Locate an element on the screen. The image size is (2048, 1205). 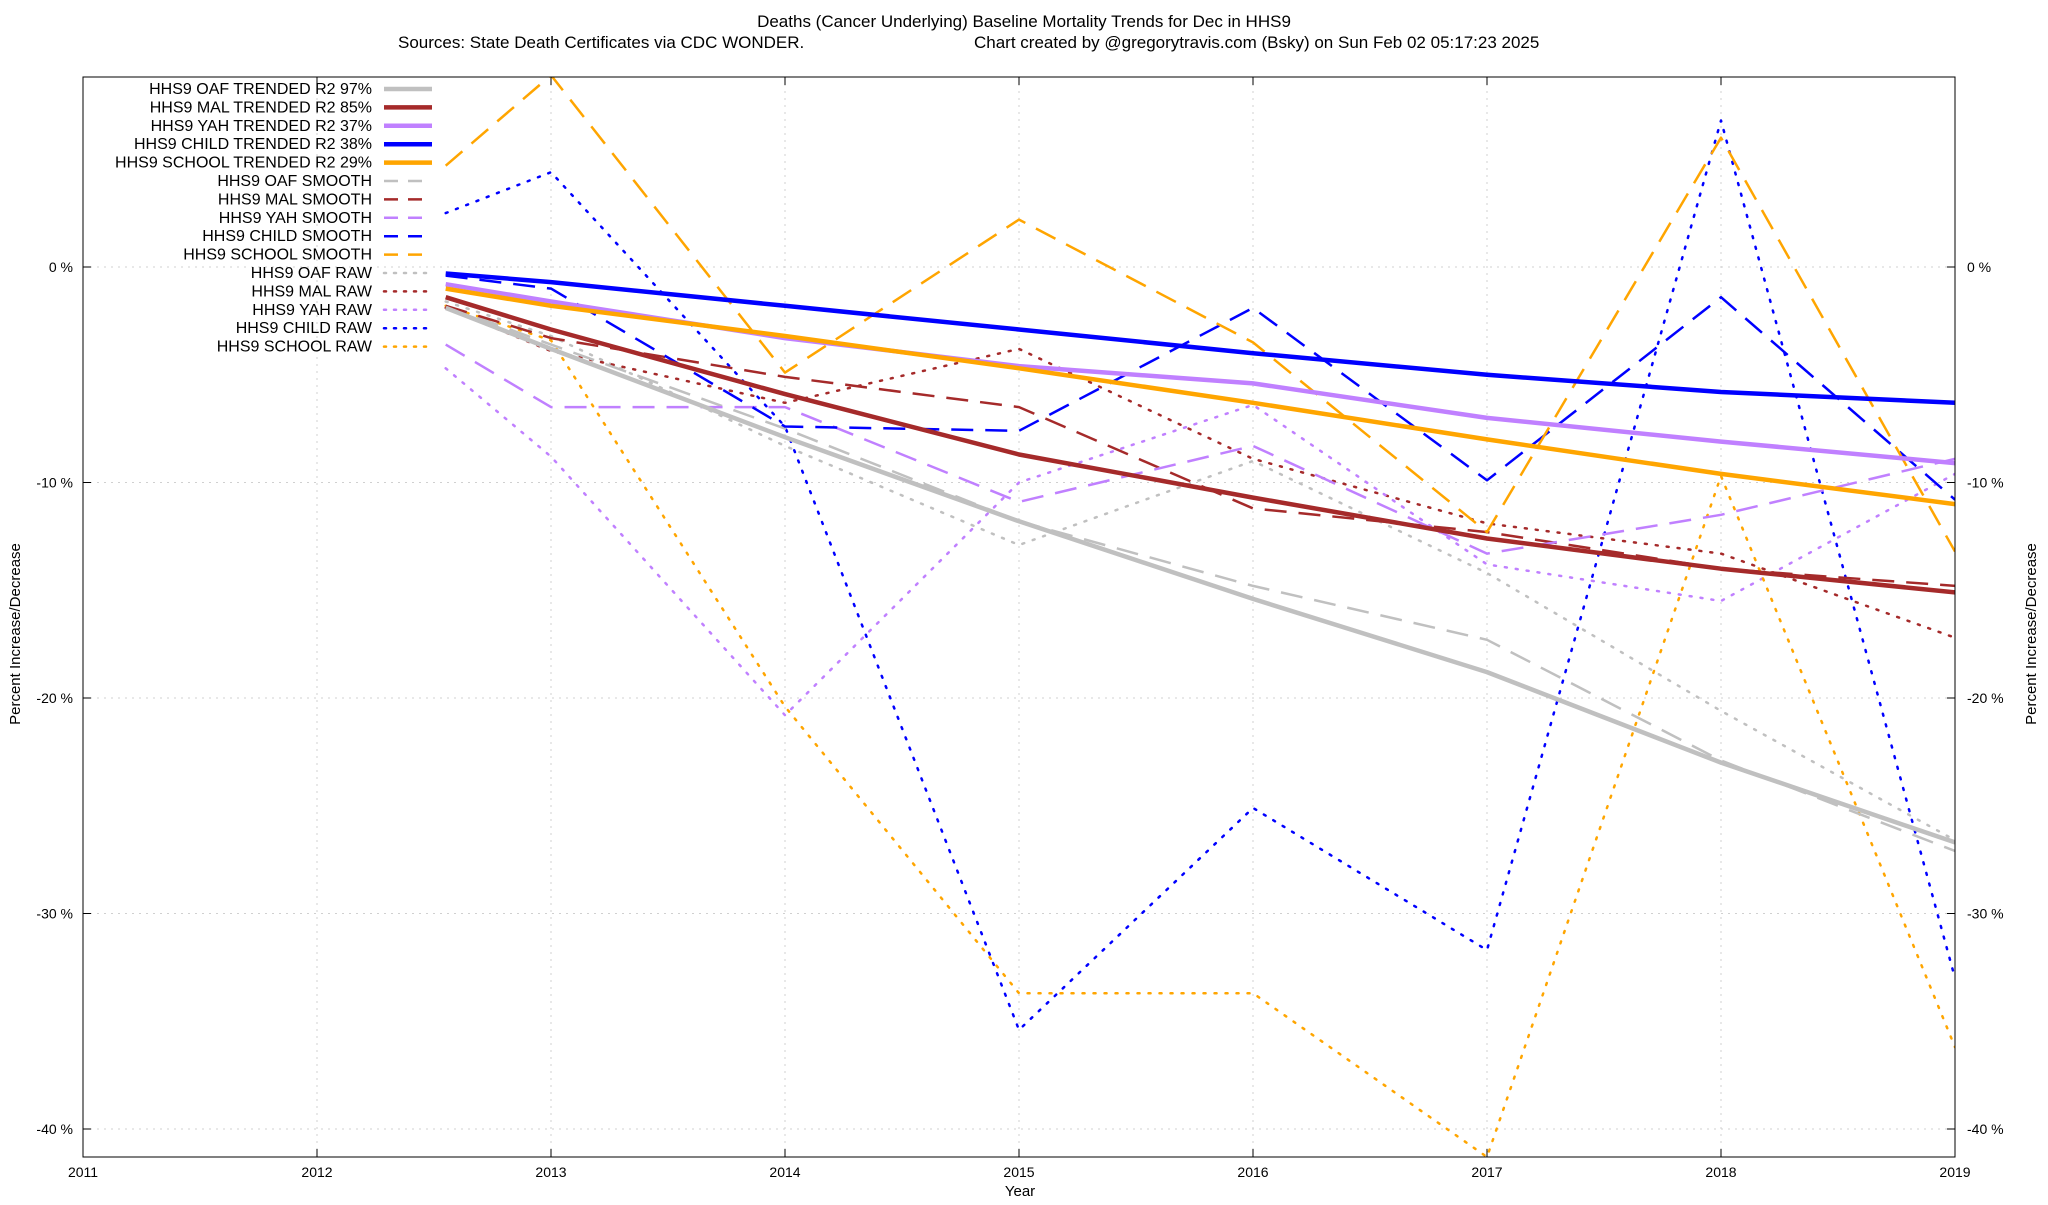
x-tick-label: 2015 is located at coordinates (1018, 1172).